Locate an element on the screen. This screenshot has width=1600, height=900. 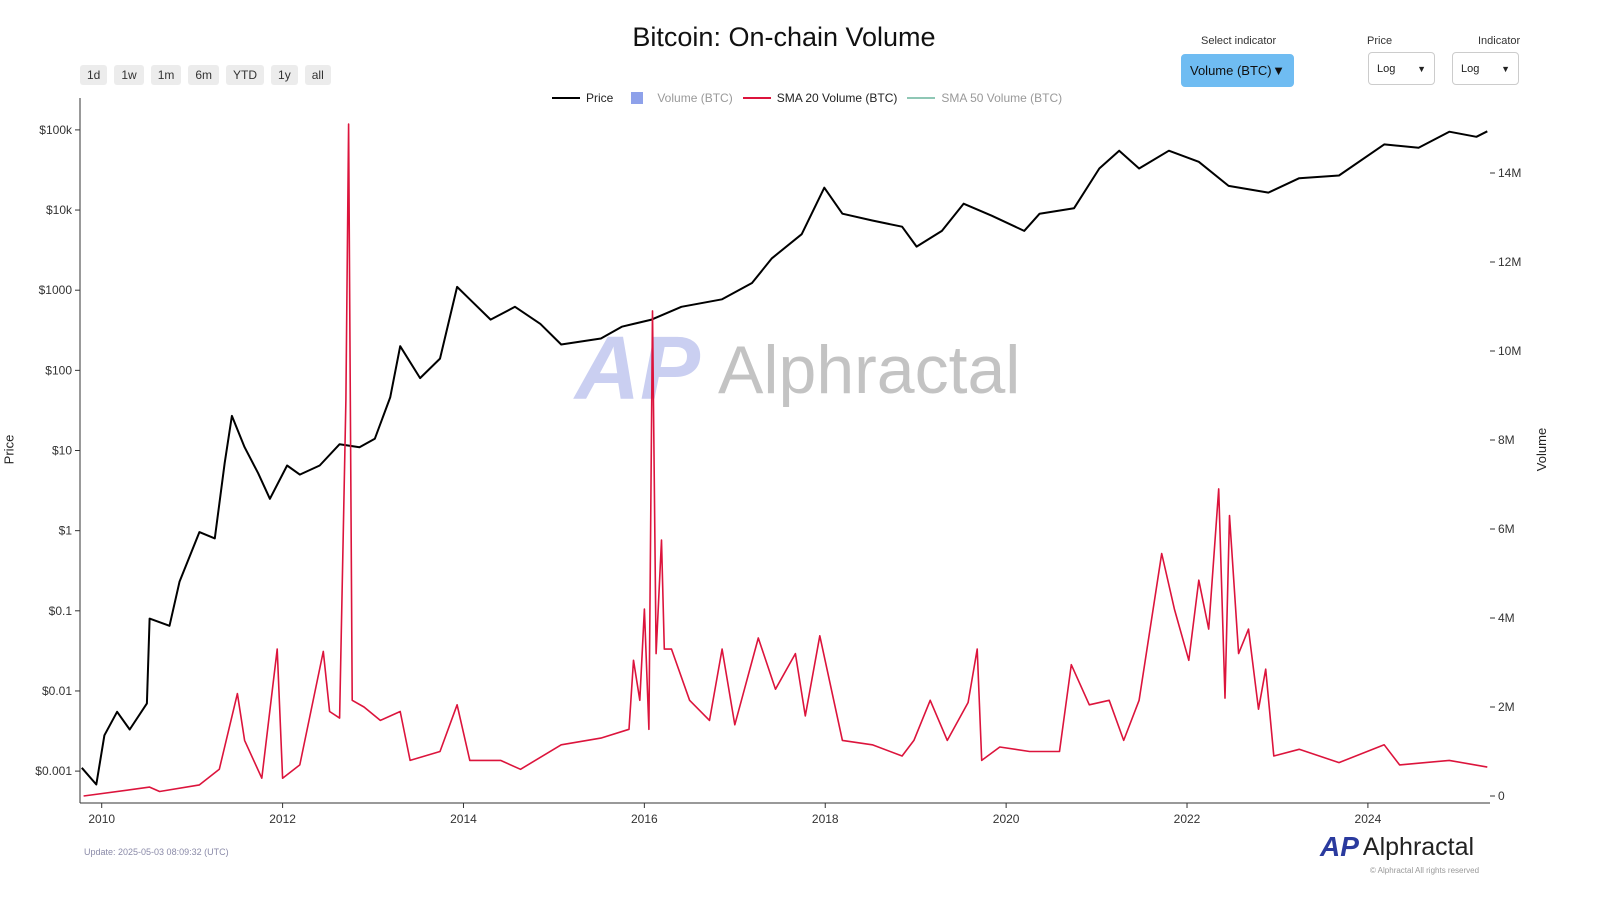
x-tick-label: 2010 is located at coordinates (101, 819).